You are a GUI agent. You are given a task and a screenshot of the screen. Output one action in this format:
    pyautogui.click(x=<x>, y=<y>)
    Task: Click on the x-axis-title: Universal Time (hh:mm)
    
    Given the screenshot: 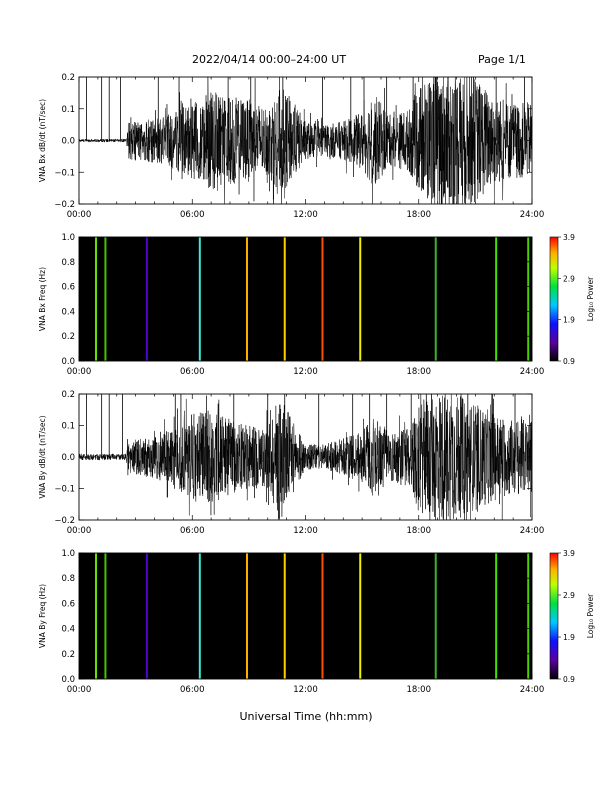 What is the action you would take?
    pyautogui.click(x=306, y=716)
    